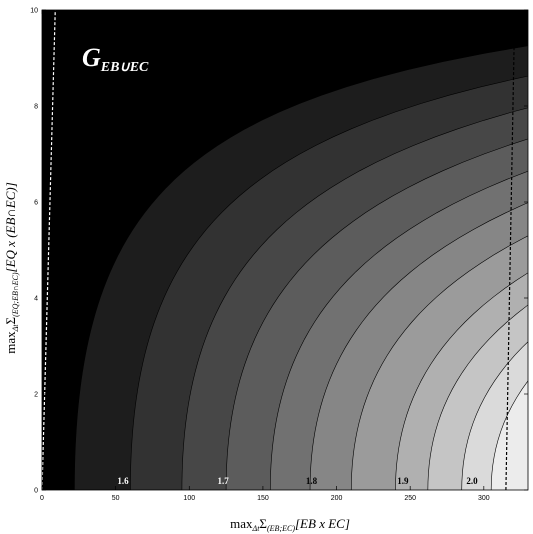  Describe the element at coordinates (36, 107) in the screenshot. I see `y-tick-label: 8` at that location.